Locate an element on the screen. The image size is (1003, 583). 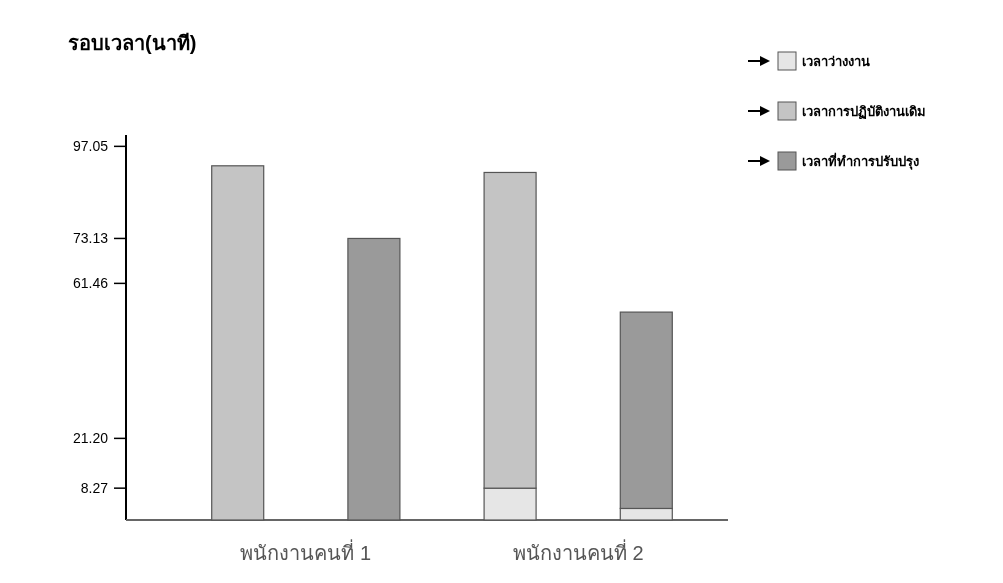
x-tick-label: พนักงานคนที่ 2 is located at coordinates (578, 551).